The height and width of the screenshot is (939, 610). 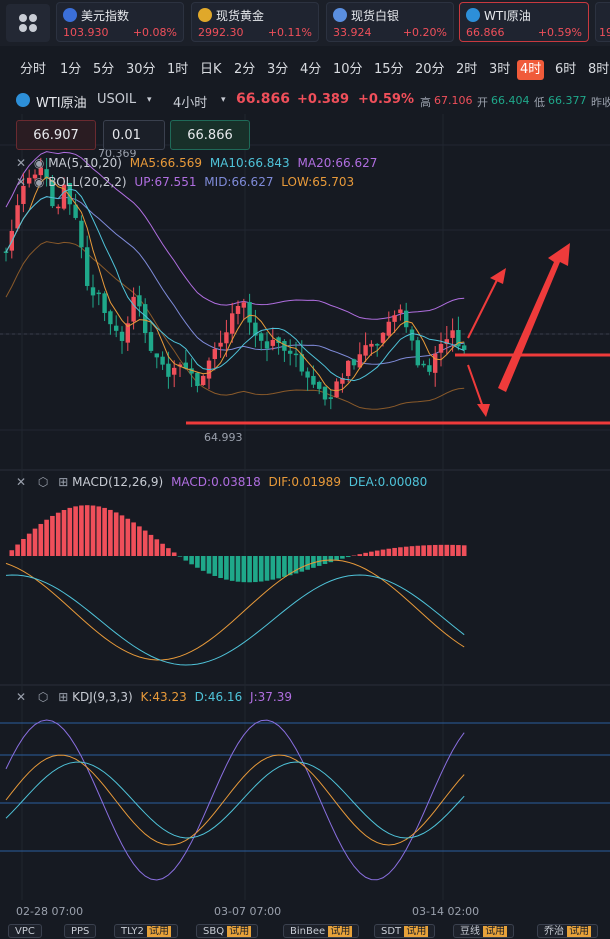 I want to click on d-line, so click(x=235, y=800).